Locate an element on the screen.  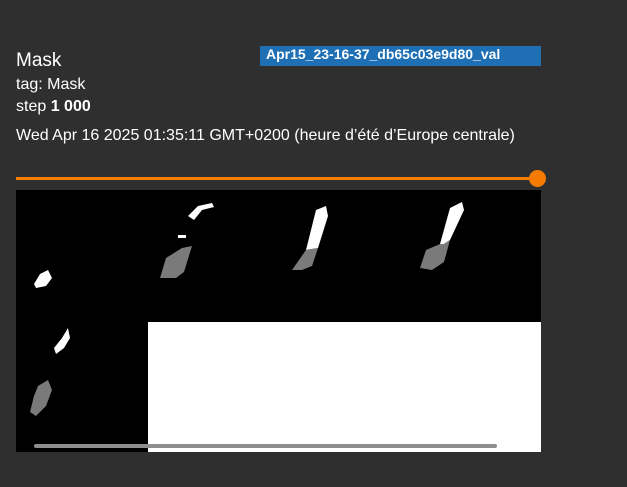
card-title: Mask is located at coordinates (39, 60).